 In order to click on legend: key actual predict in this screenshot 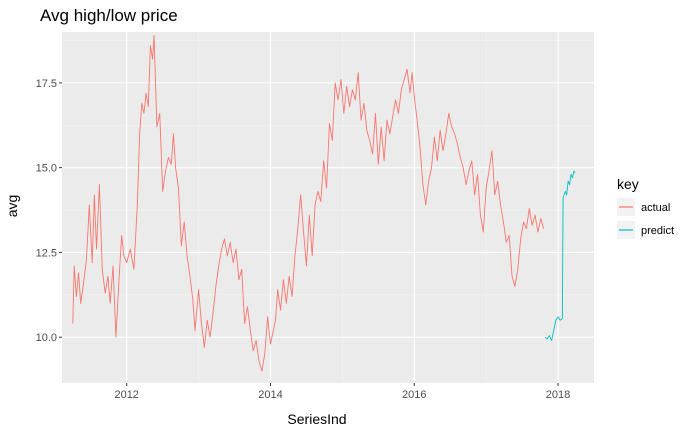, I will do `click(645, 207)`.